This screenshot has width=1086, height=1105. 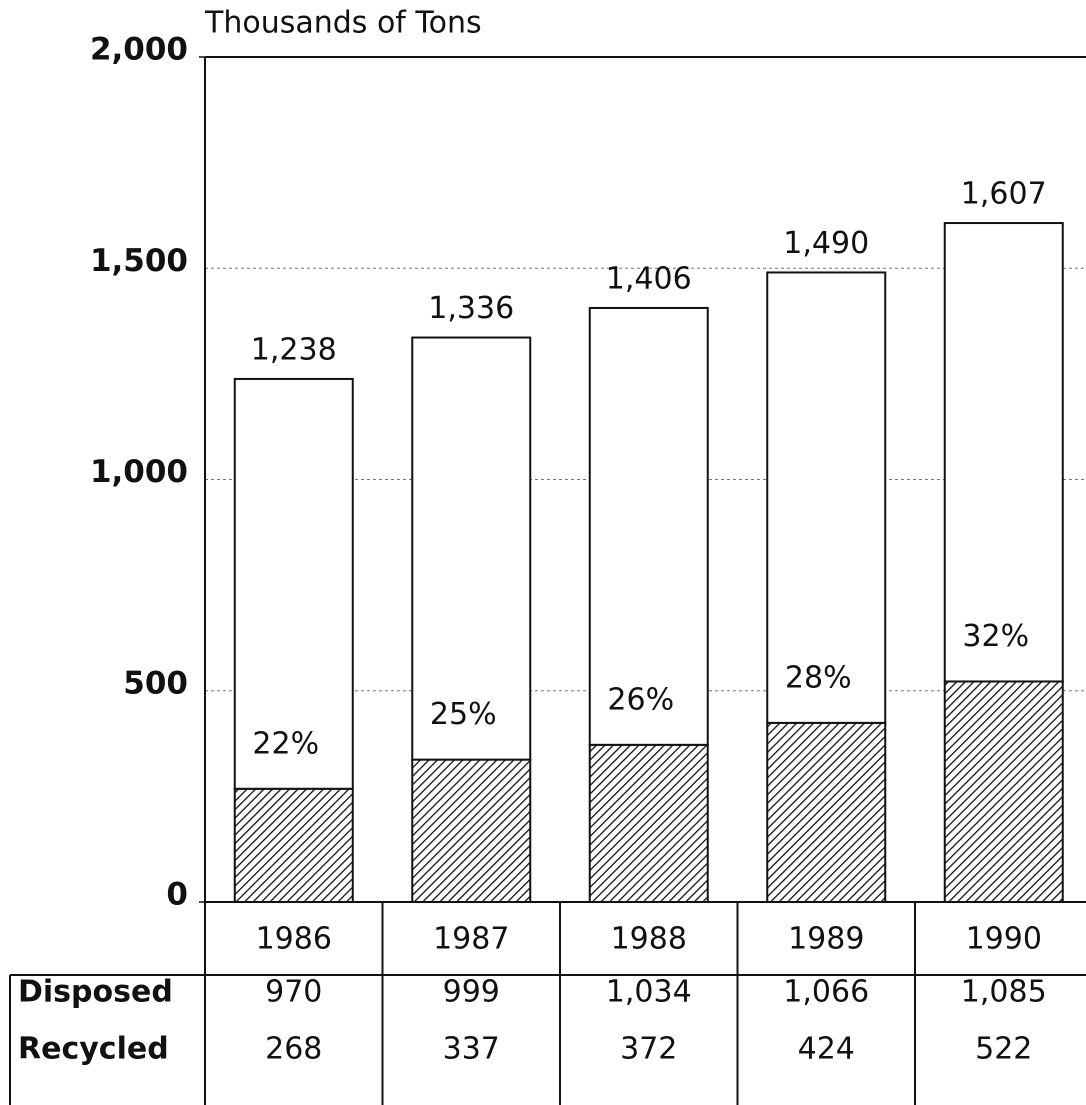 I want to click on share-label: 25%, so click(x=463, y=714).